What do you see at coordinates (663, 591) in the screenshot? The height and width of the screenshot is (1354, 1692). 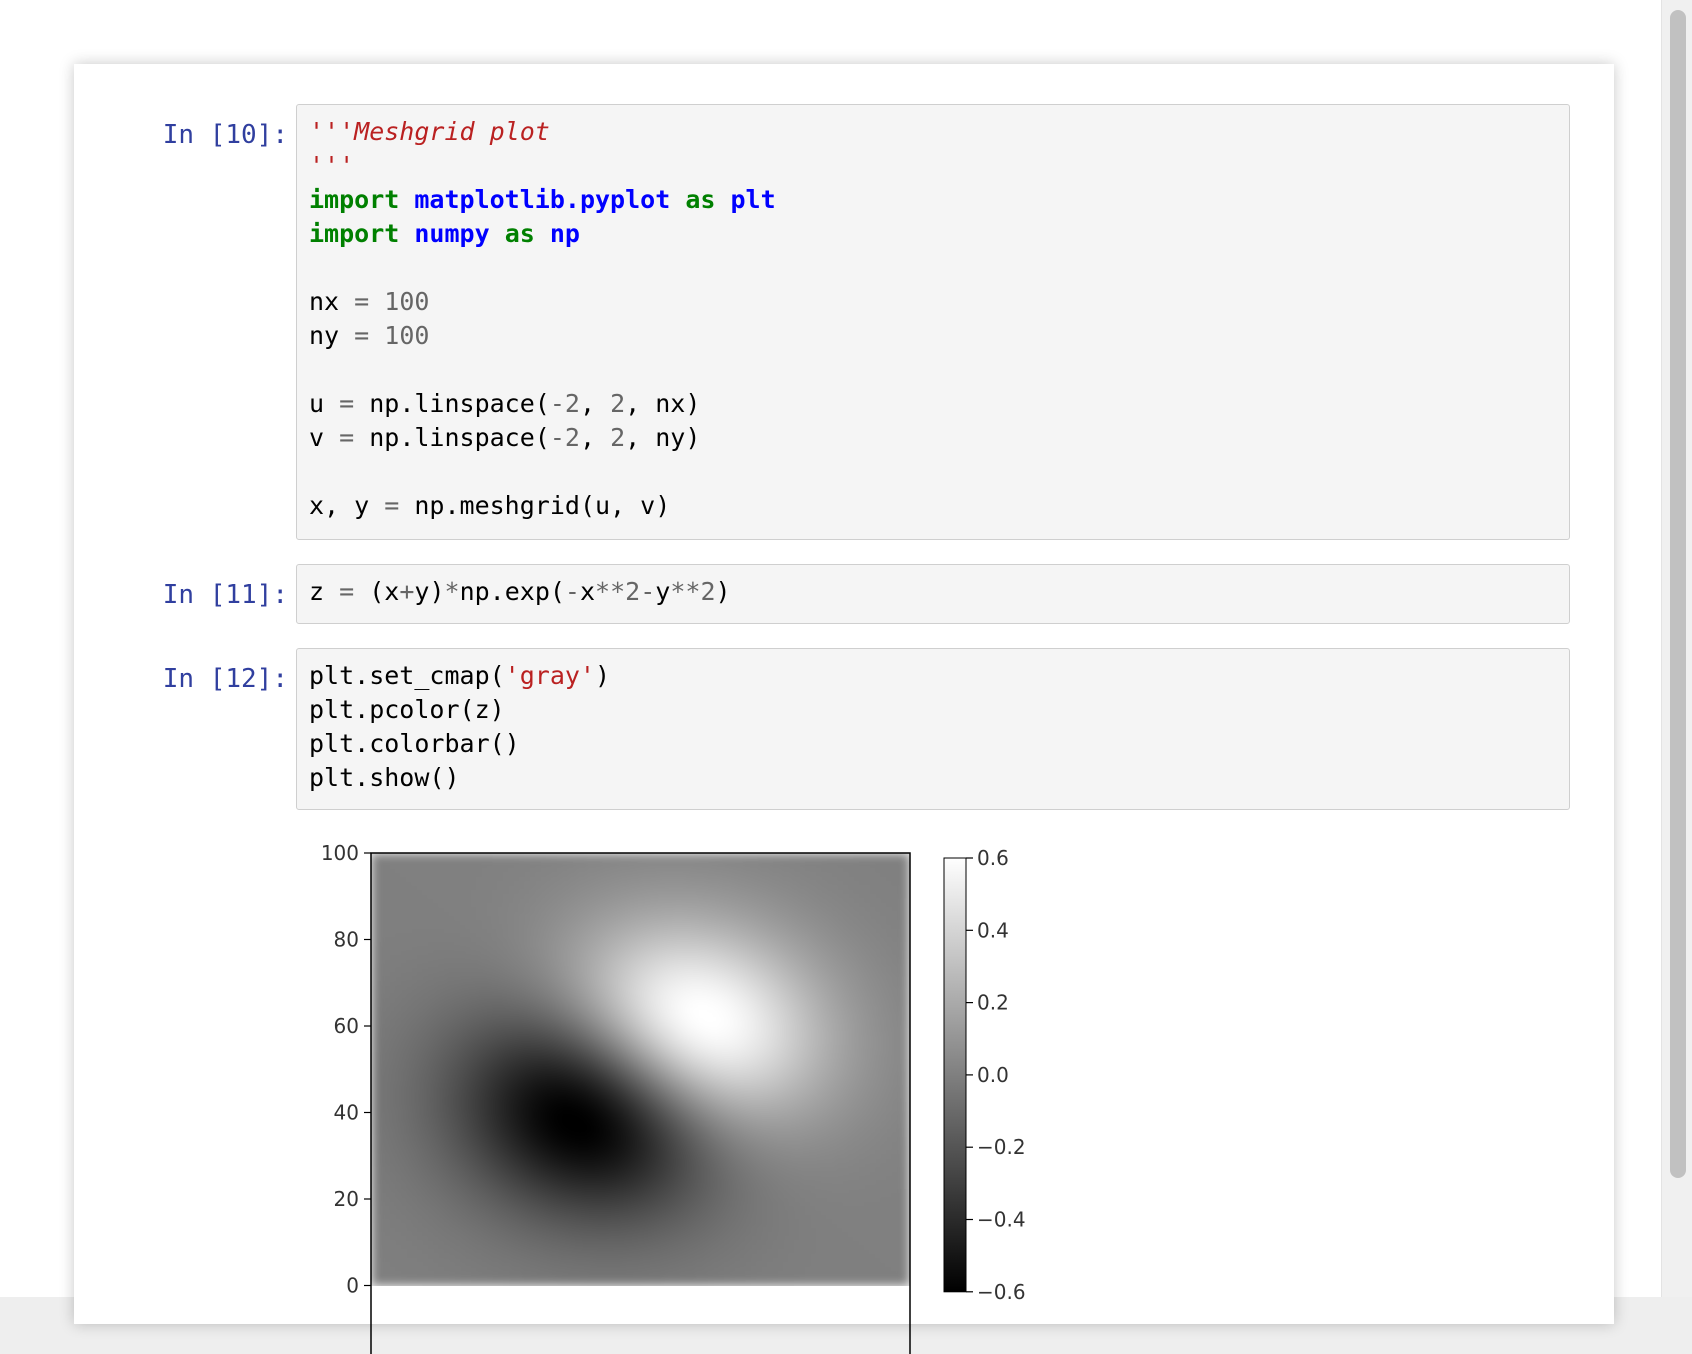 I see `code-token: y` at bounding box center [663, 591].